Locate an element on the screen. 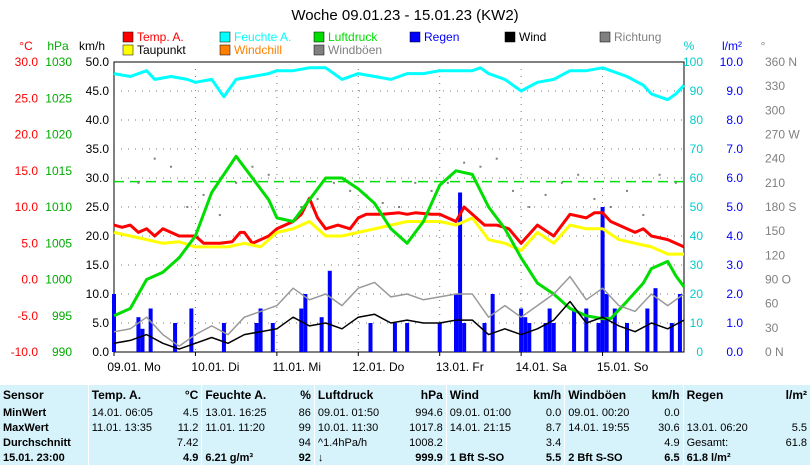 The height and width of the screenshot is (465, 810). series-line-wind is located at coordinates (399, 325).